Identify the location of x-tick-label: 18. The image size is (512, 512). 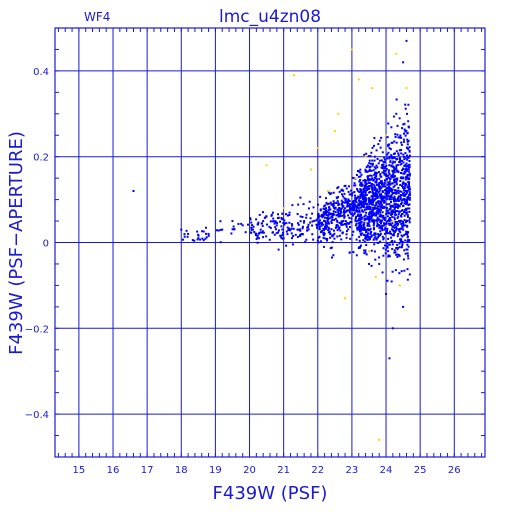
(181, 470).